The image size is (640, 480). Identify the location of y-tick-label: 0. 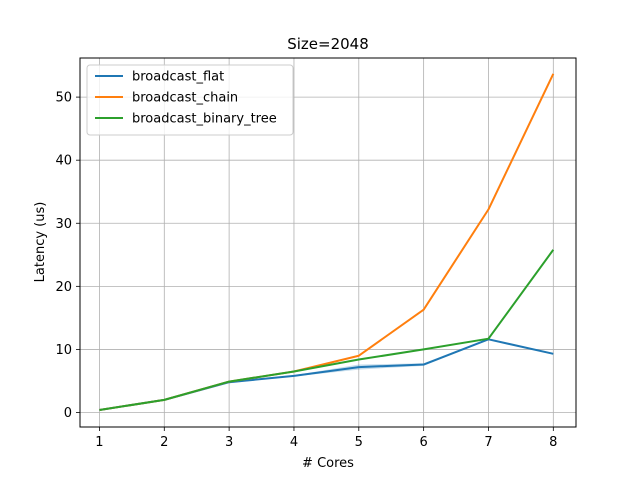
(68, 413).